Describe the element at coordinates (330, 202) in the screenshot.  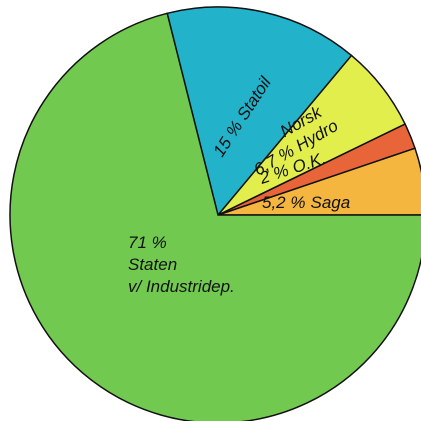
I see `category-label: Saga` at that location.